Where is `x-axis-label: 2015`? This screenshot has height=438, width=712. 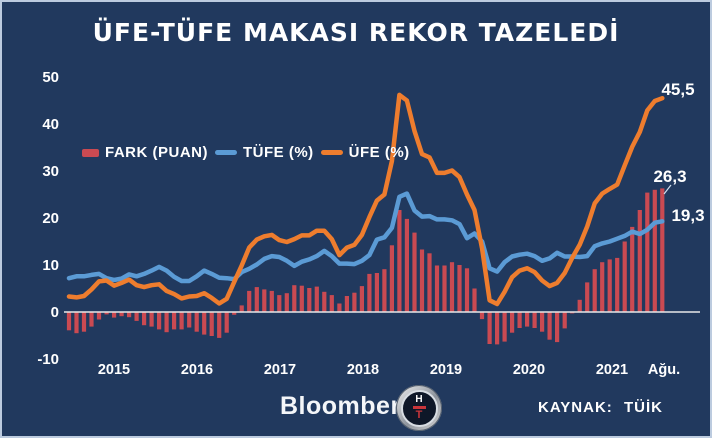
x-axis-label: 2015 is located at coordinates (114, 370).